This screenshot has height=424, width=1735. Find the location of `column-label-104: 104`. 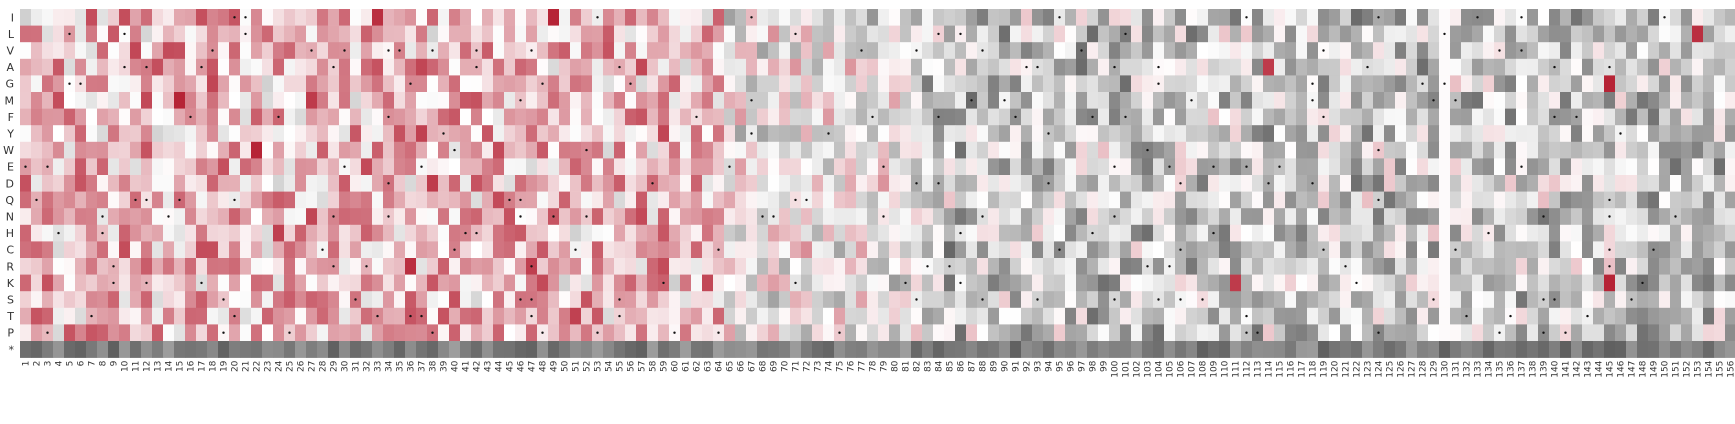

column-label-104: 104 is located at coordinates (1160, 368).